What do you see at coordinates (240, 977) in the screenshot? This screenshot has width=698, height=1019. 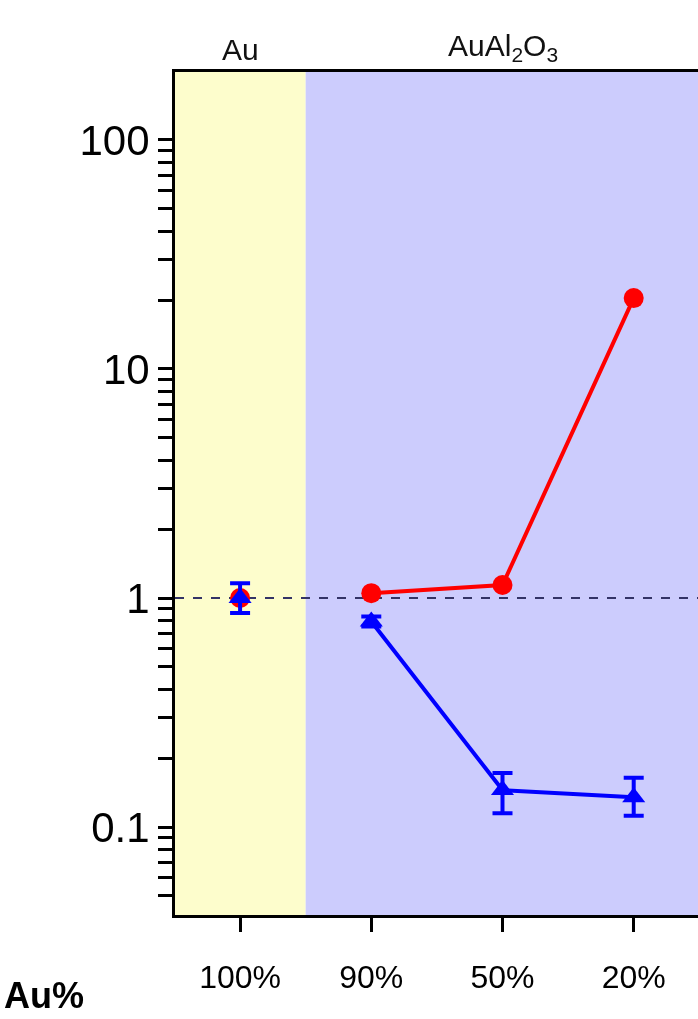 I see `x-tick-label: 100%` at bounding box center [240, 977].